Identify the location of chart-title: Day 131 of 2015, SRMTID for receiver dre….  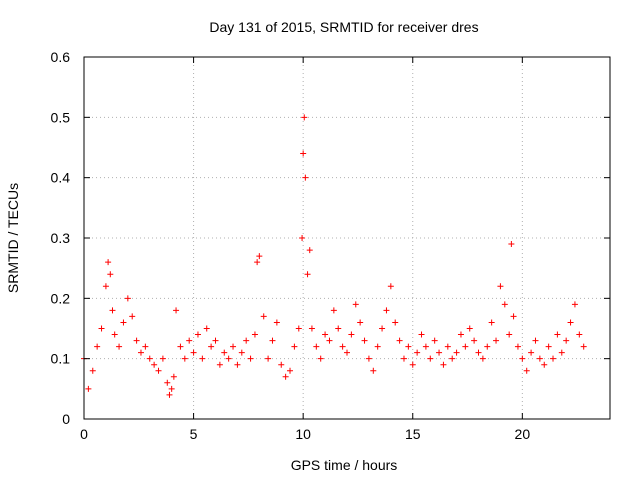
(343, 27).